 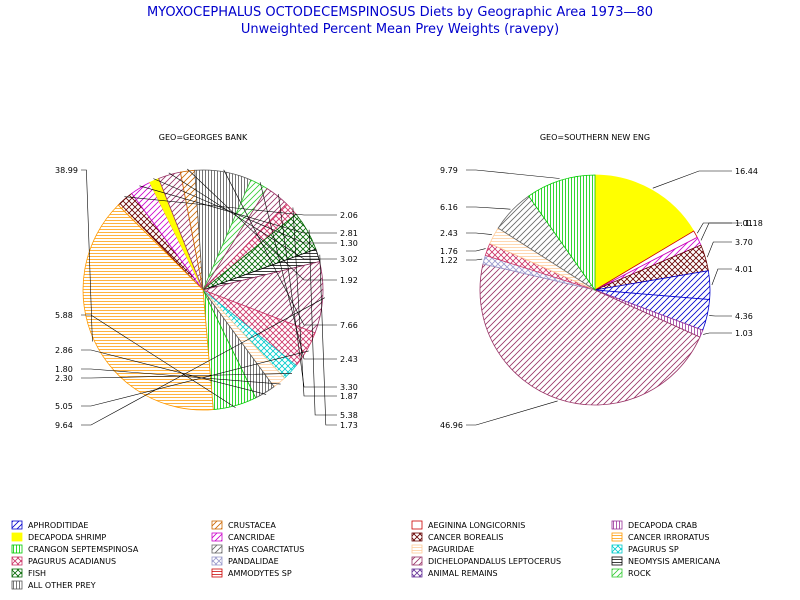 I want to click on legend-item-pagurus-acadianus: PAGURUS ACADIANUS, so click(x=63, y=561).